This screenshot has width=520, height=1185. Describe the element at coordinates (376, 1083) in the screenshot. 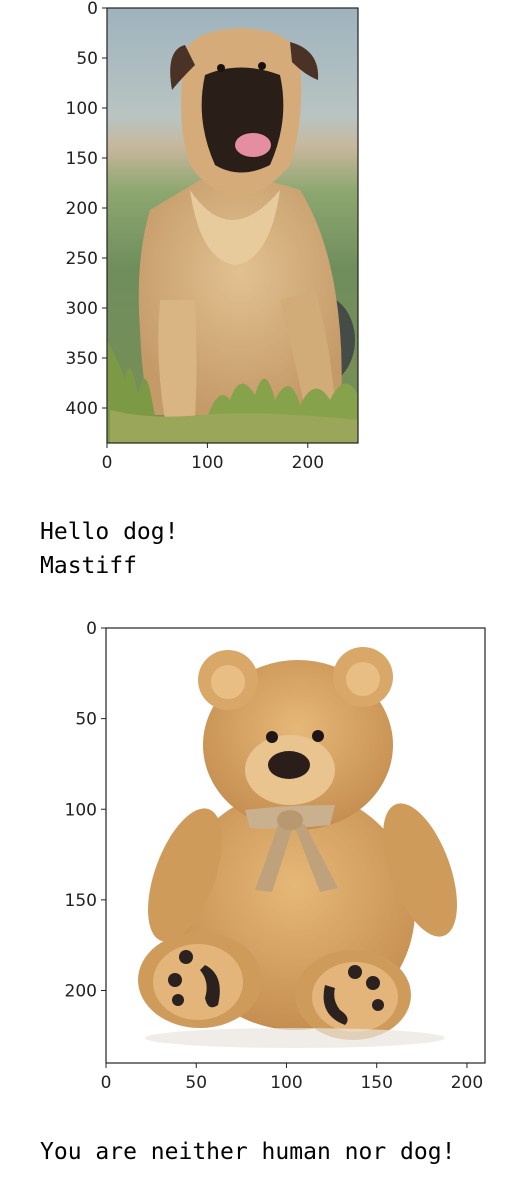

I see `x-tick-label: 150` at that location.